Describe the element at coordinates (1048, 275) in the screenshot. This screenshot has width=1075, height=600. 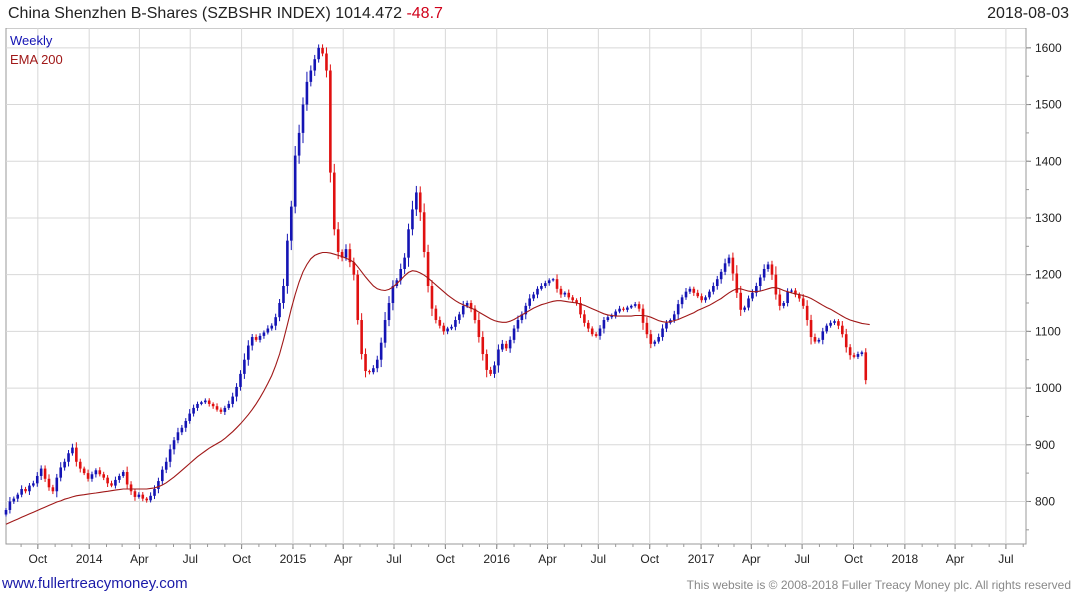
I see `y-tick-label: 1200` at that location.